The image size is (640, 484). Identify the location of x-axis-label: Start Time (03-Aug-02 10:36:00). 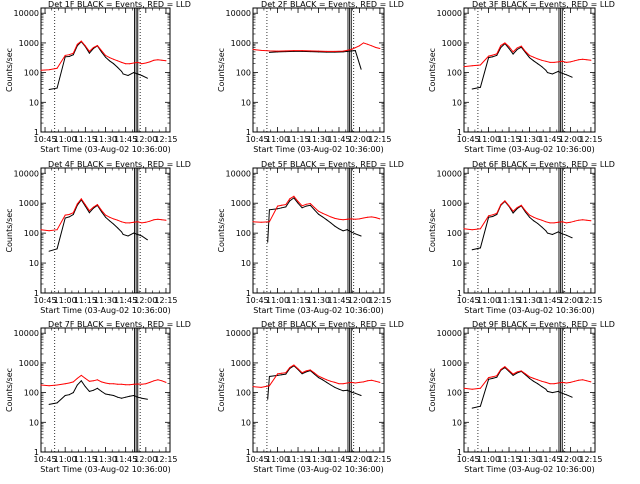
(318, 469).